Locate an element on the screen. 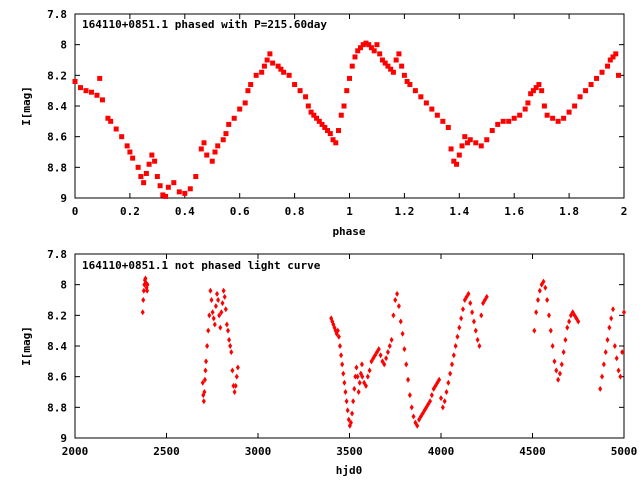 This screenshot has height=480, width=640. unphased-x-tick-label: 4000 is located at coordinates (441, 451).